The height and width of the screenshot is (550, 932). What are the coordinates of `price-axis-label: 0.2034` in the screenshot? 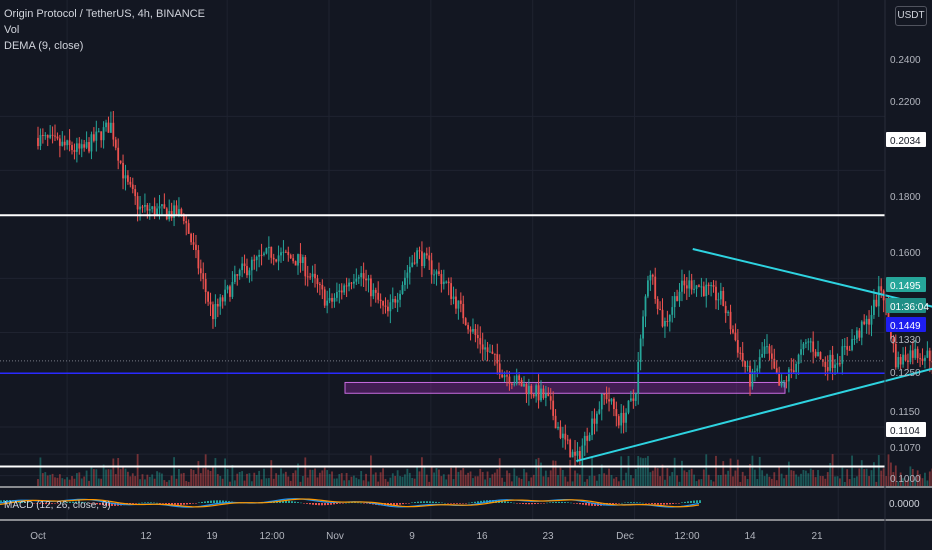 It's located at (905, 141).